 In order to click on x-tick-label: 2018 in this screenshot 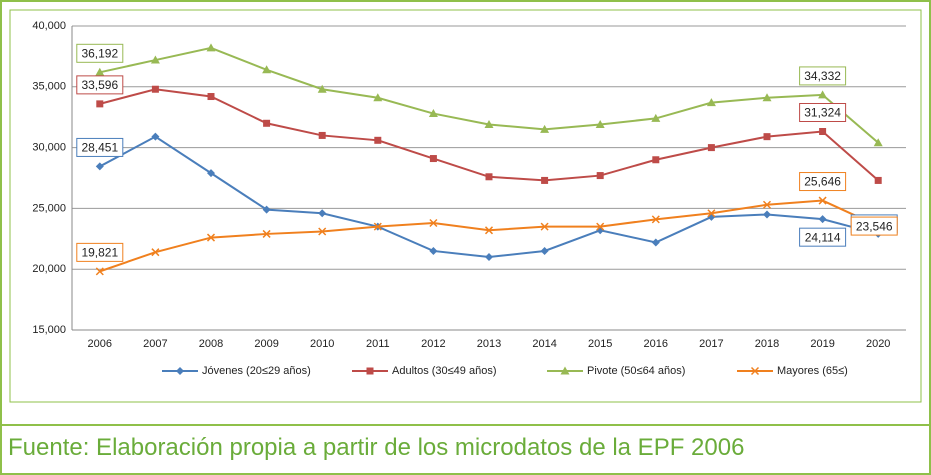, I will do `click(767, 344)`.